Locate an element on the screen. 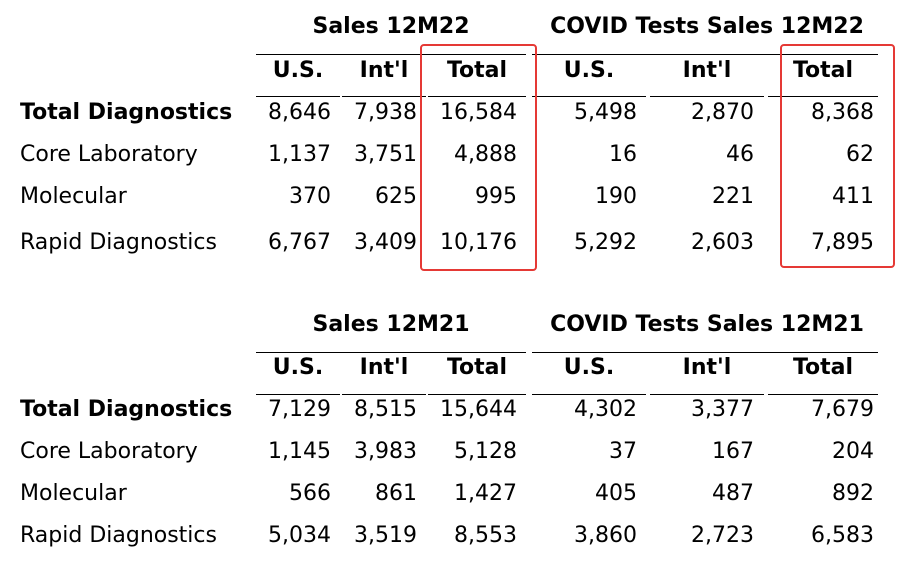  table-cell: 3,377 is located at coordinates (722, 409).